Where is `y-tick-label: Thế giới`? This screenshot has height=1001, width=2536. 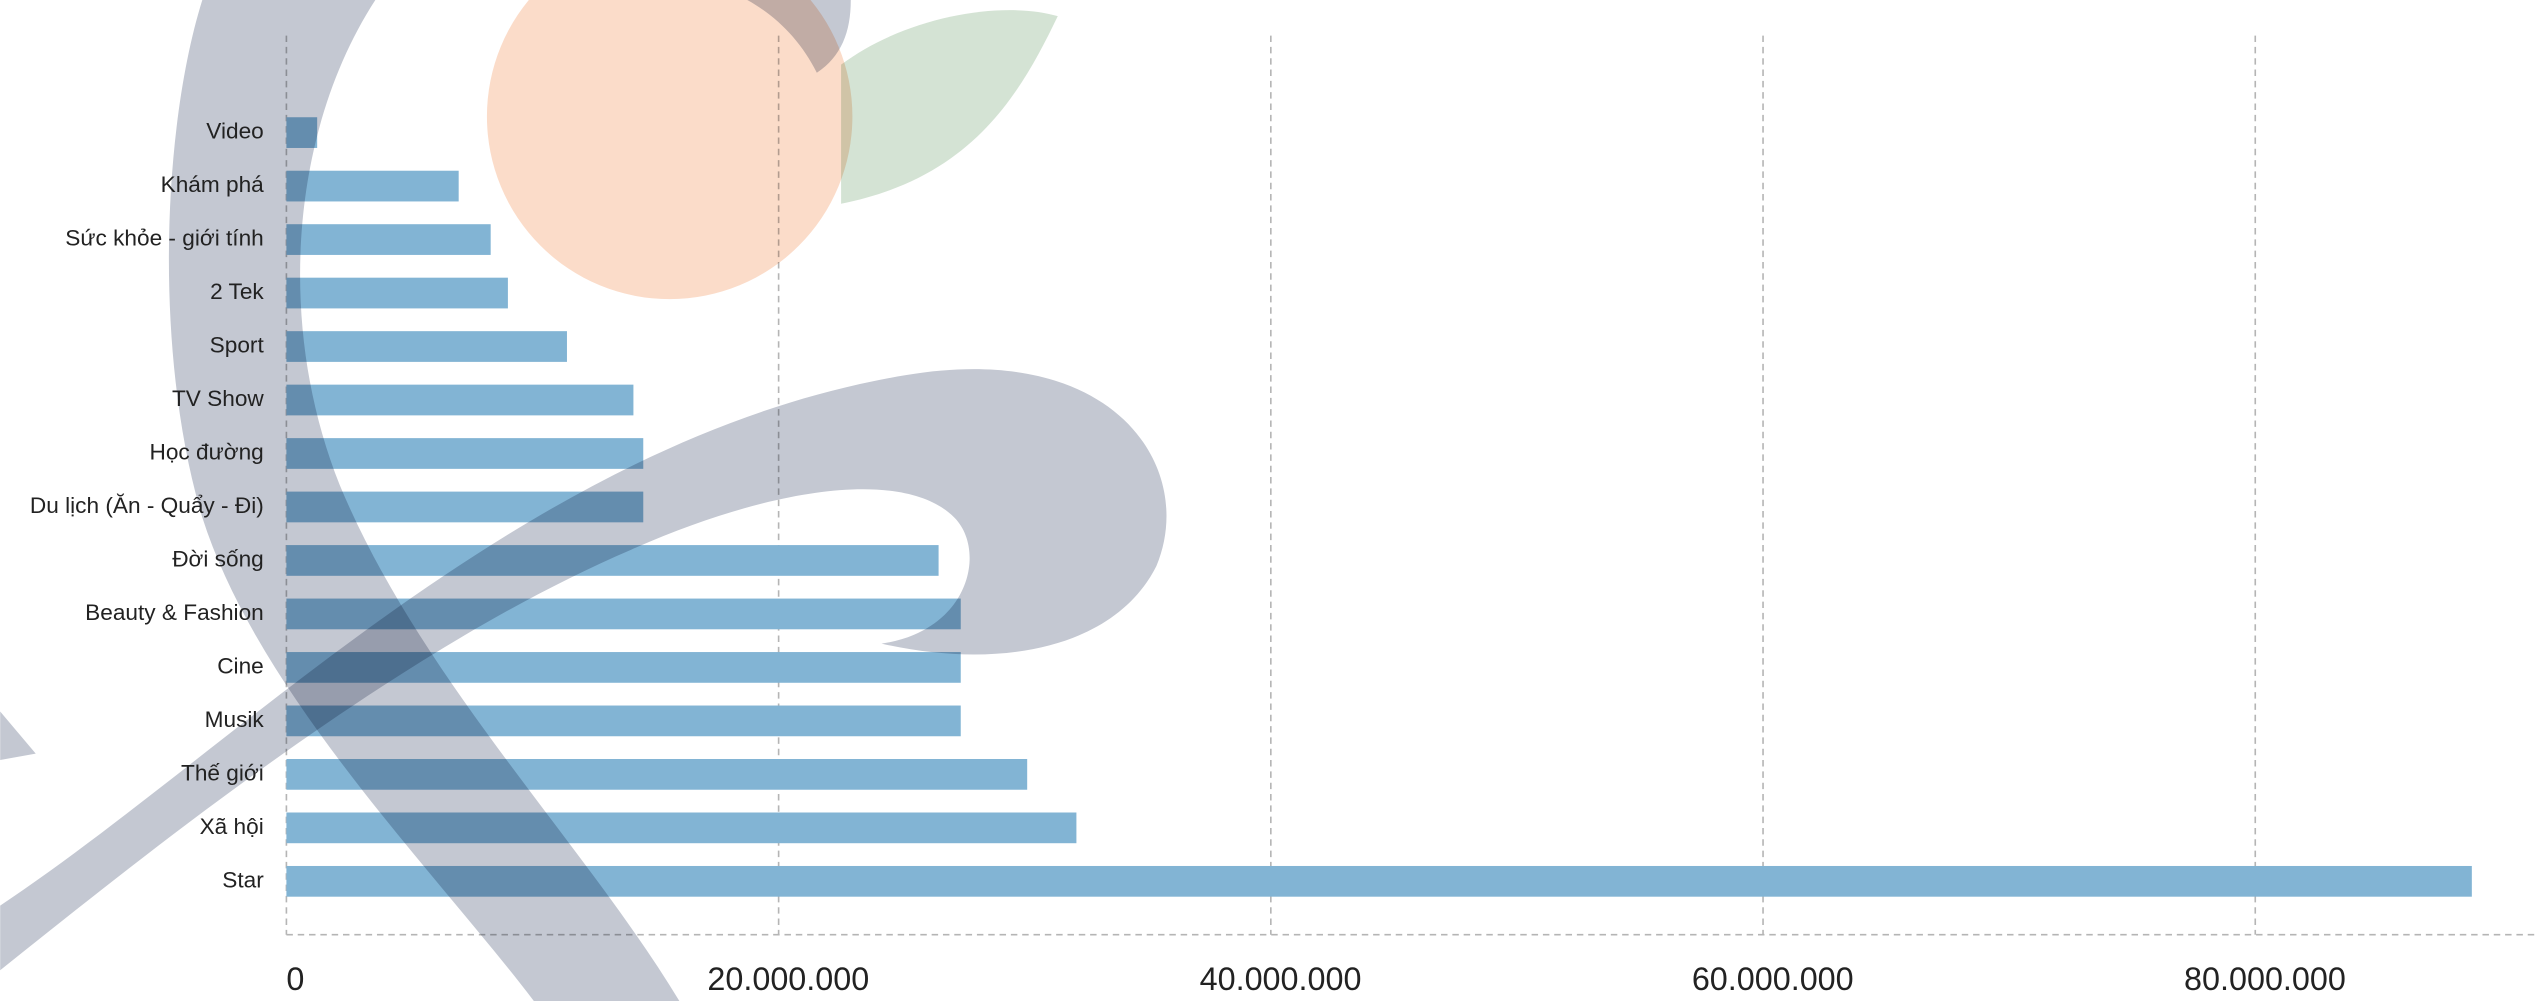
y-tick-label: Thế giới is located at coordinates (222, 772).